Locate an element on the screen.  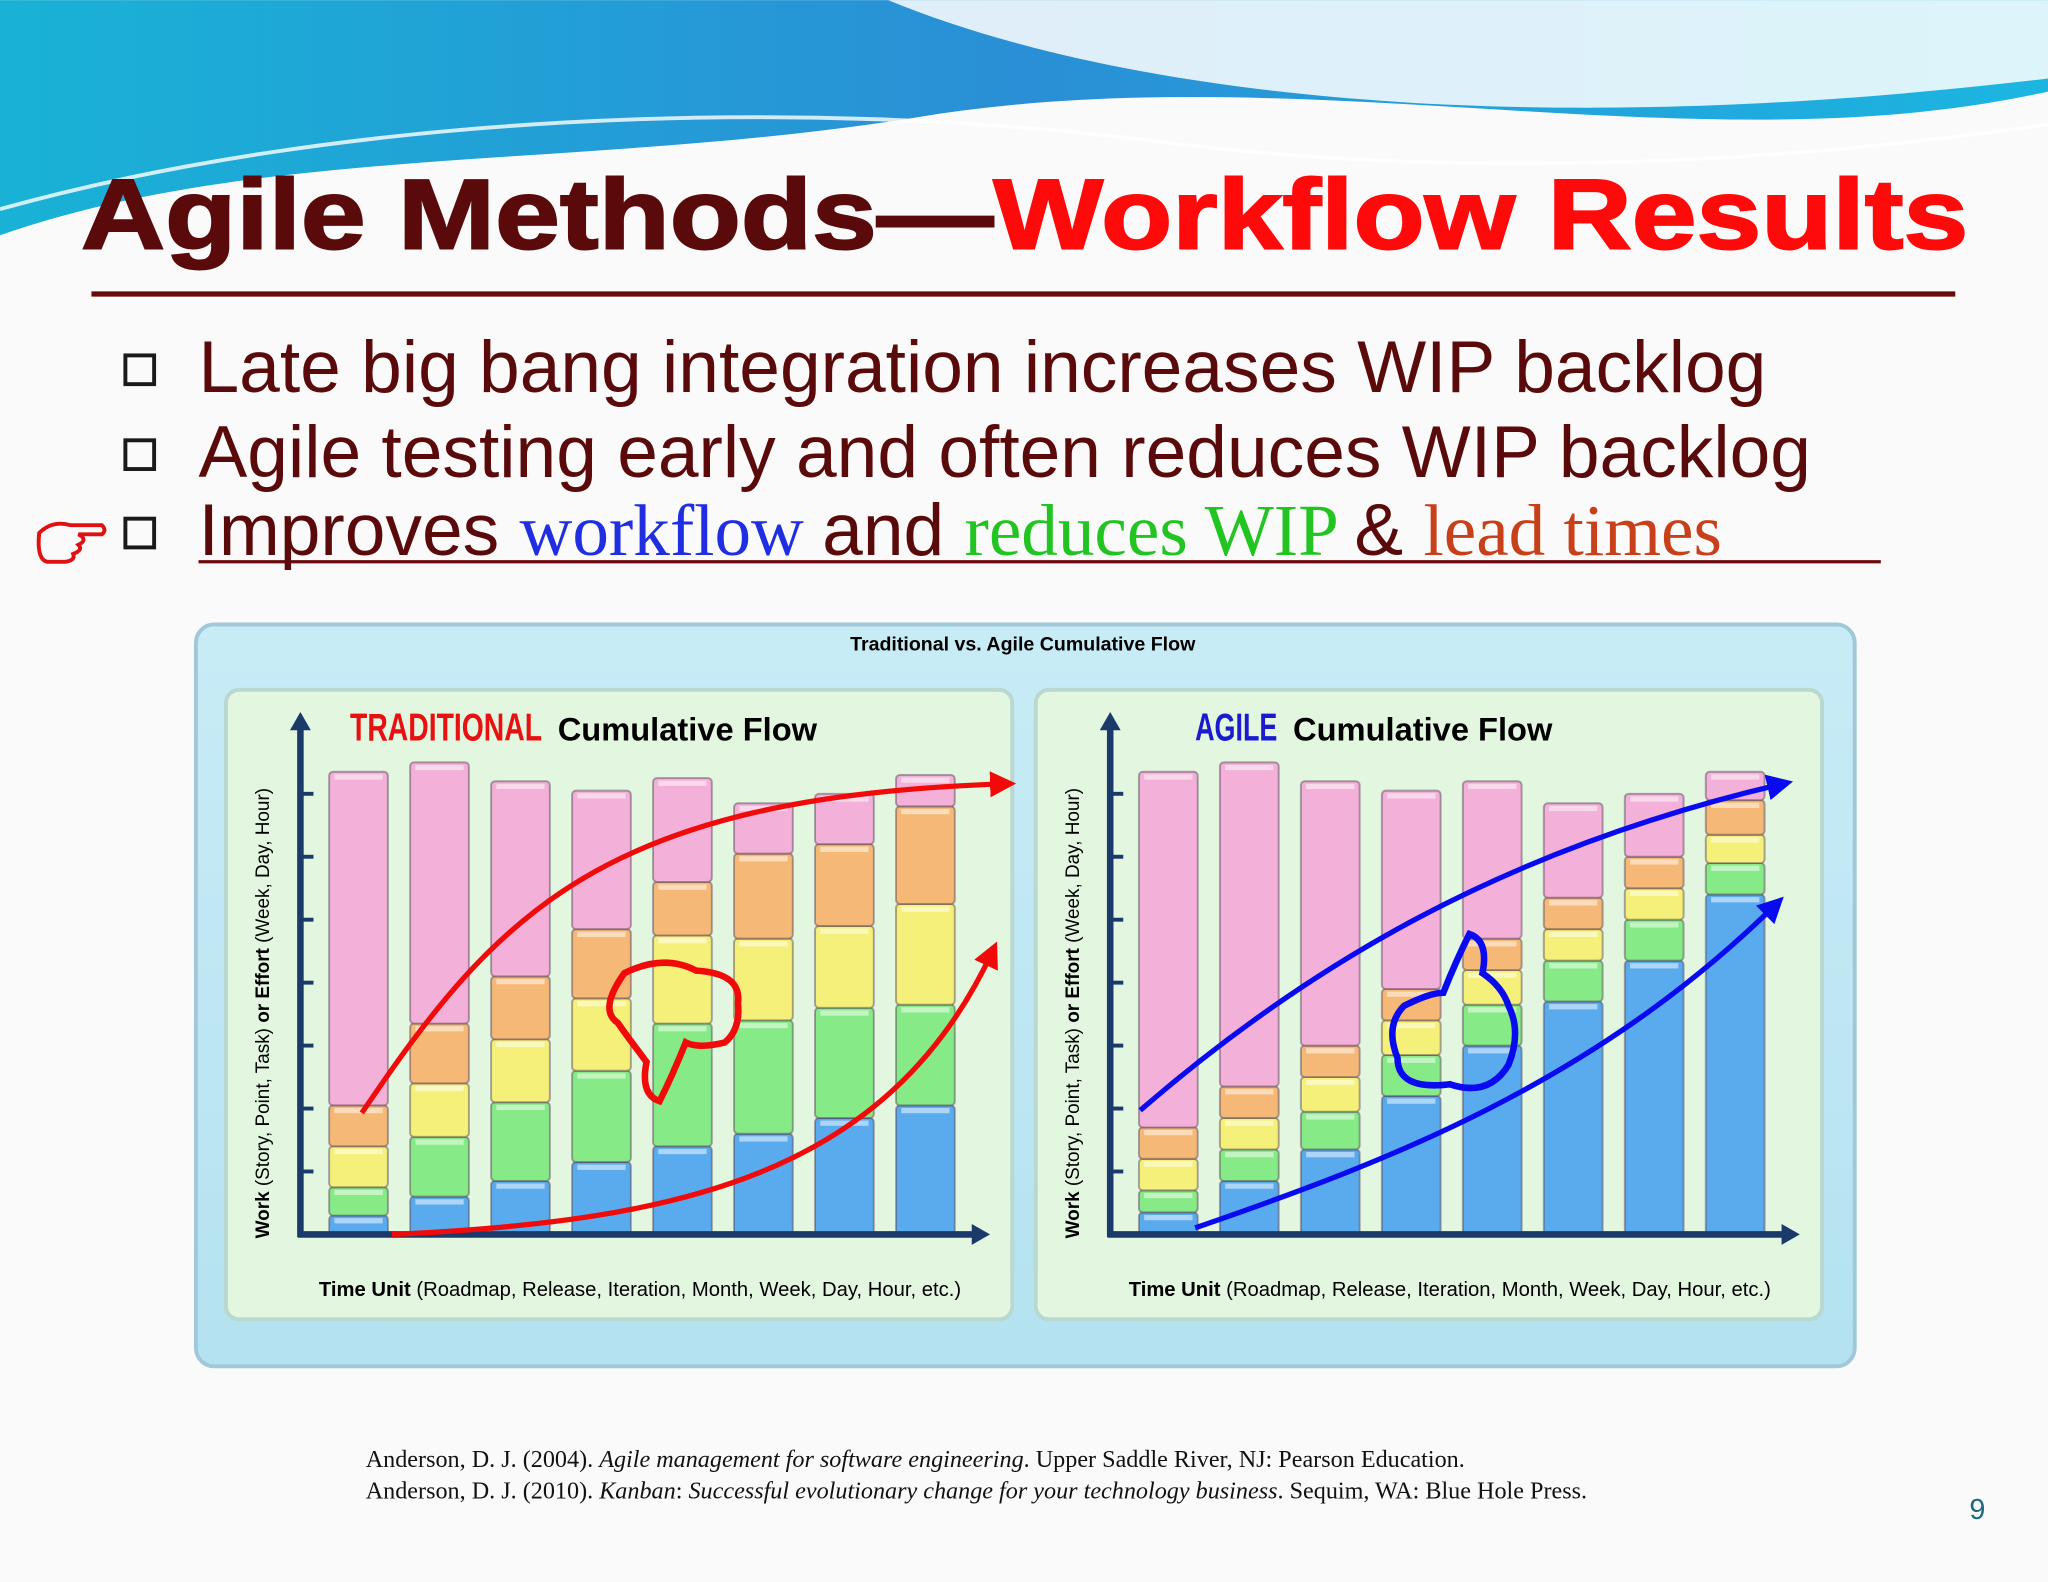
text-run: Workflow Results is located at coordinates (1480, 214).